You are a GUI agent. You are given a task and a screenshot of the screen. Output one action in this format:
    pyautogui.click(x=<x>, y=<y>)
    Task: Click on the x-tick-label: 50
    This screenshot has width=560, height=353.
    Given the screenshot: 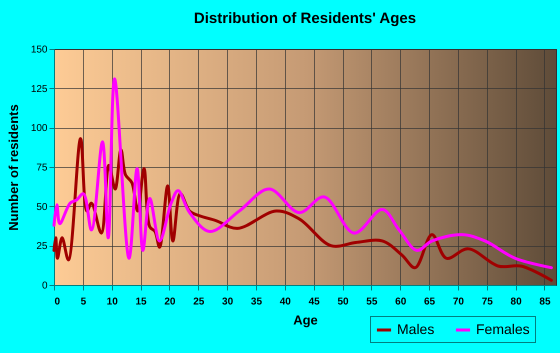 What is the action you would take?
    pyautogui.click(x=343, y=302)
    